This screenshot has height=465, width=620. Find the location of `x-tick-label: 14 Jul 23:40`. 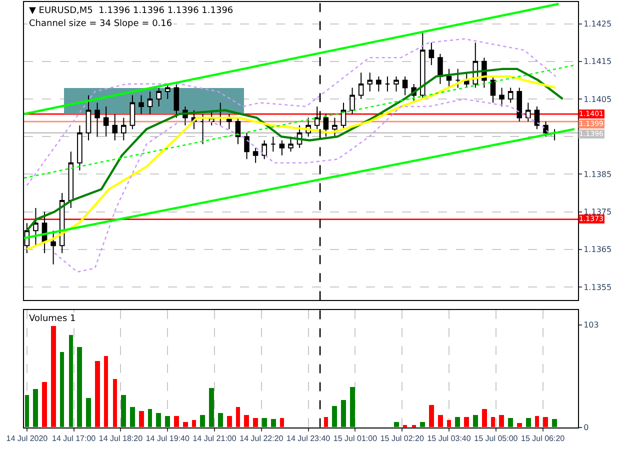

x-tick-label: 14 Jul 23:40 is located at coordinates (308, 438).